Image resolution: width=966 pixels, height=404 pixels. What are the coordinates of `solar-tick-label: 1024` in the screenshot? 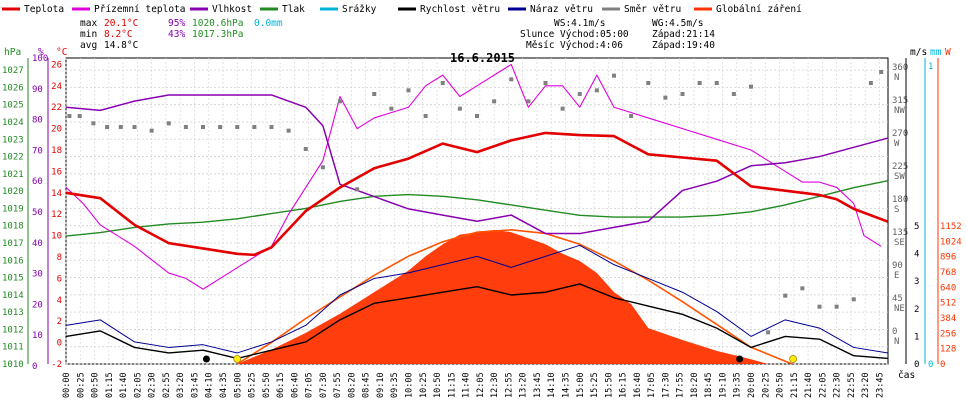 It's located at (951, 242).